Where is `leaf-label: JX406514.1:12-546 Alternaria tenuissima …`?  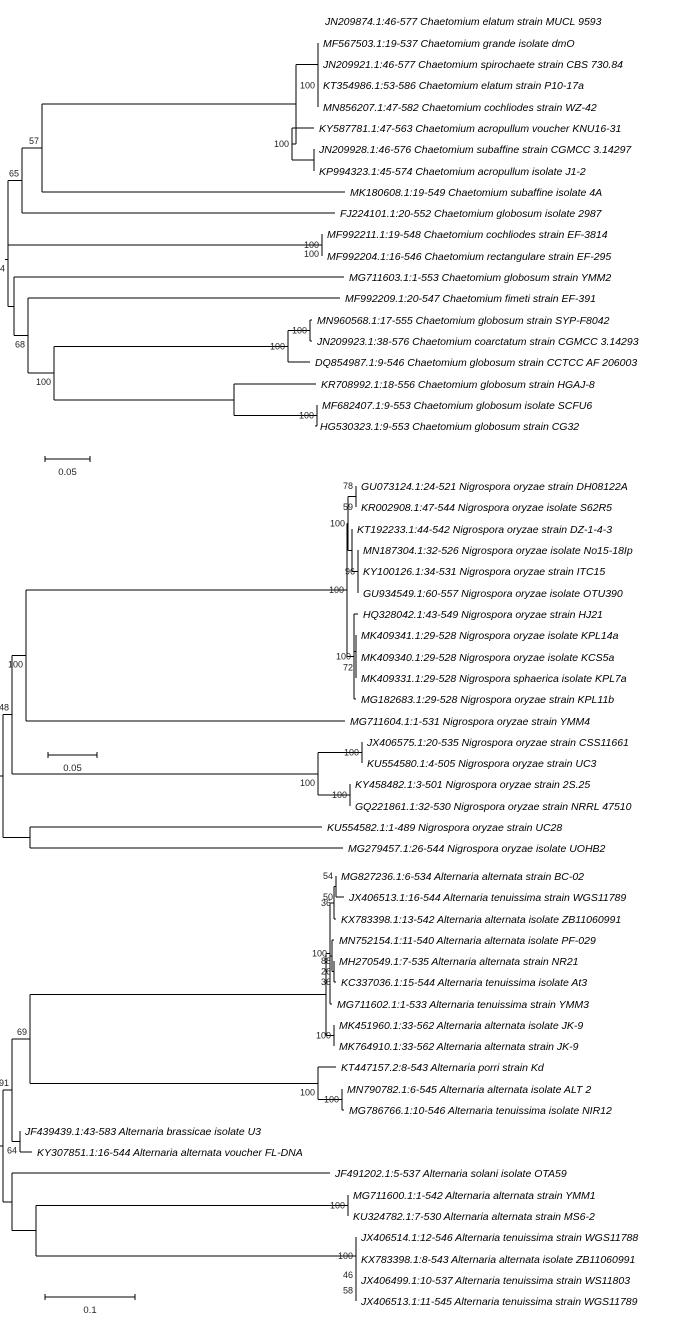
leaf-label: JX406514.1:12-546 Alternaria tenuissima … is located at coordinates (499, 1238).